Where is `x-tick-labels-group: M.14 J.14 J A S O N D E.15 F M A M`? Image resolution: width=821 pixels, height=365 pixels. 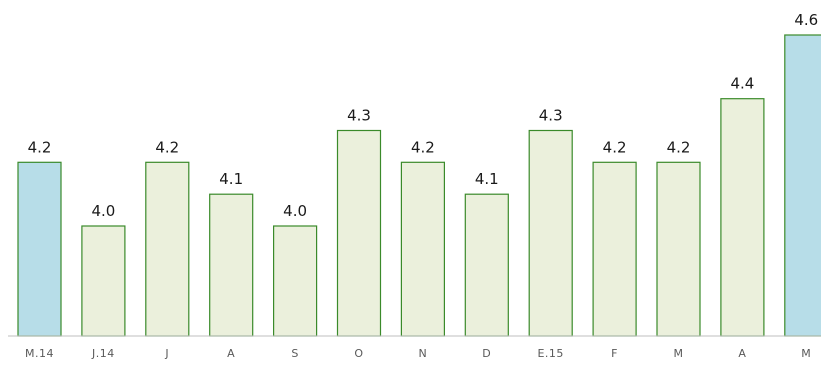
x-tick-labels-group: M.14 J.14 J A S O N D E.15 F M A M is located at coordinates (418, 353).